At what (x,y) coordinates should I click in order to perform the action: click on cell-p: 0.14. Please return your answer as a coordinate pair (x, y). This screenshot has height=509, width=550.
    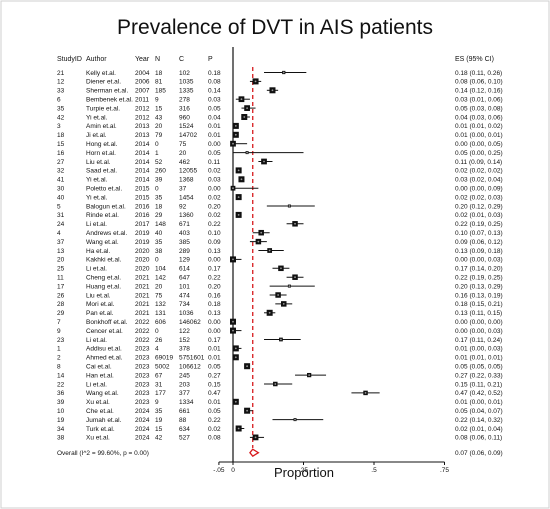
    Looking at the image, I should click on (214, 91).